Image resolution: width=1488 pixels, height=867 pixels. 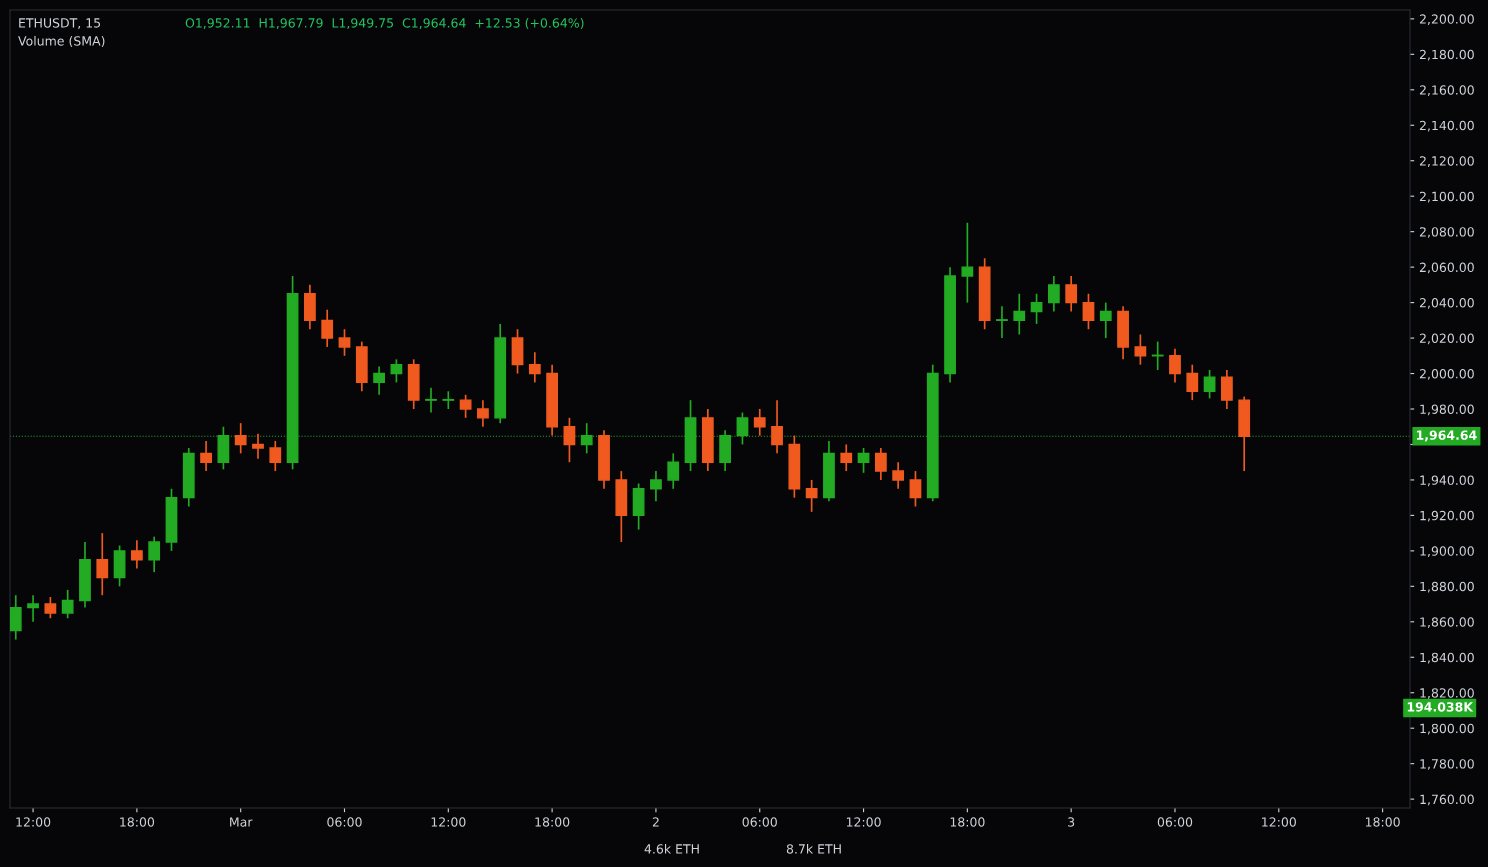 What do you see at coordinates (1446, 161) in the screenshot?
I see `y-tick-label: 2,120.00` at bounding box center [1446, 161].